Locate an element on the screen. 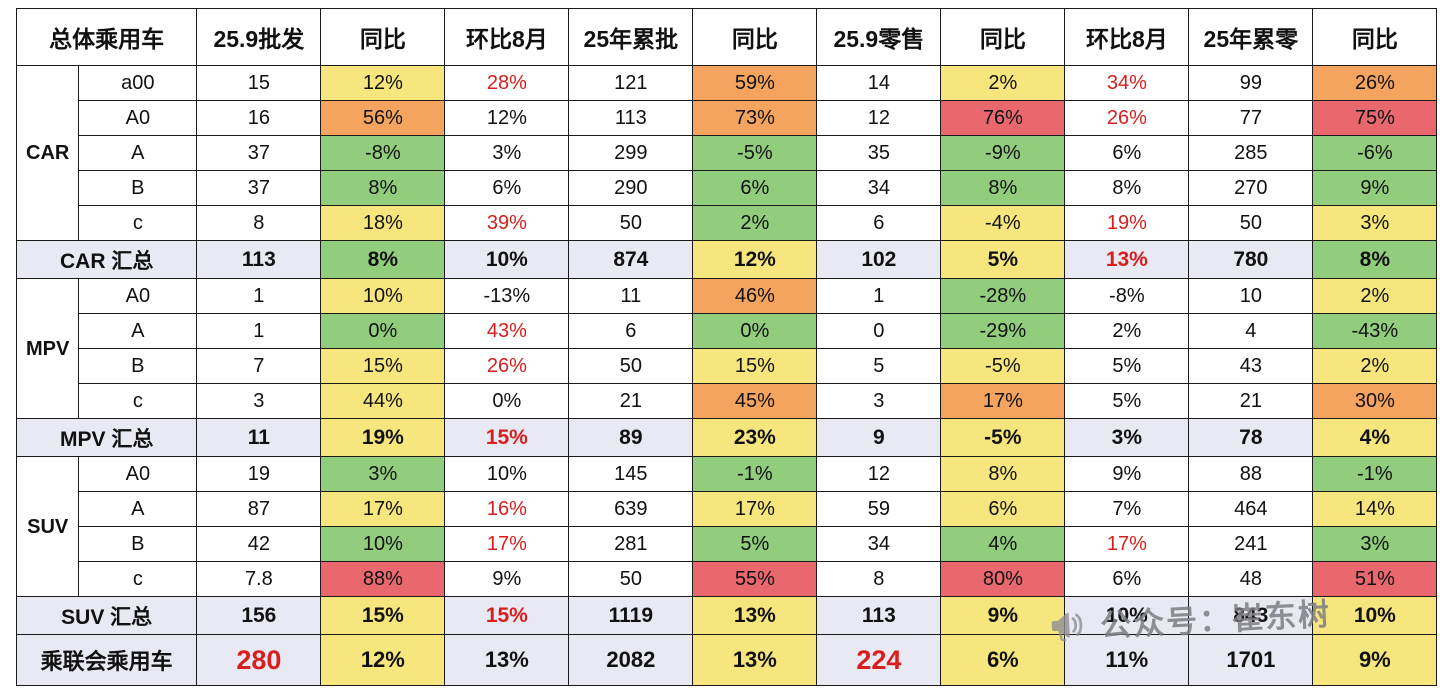 The width and height of the screenshot is (1440, 690). data-row-car-c: c 8 18% 39% 50 2% 6 -4% 19% 50 3% is located at coordinates (727, 223).